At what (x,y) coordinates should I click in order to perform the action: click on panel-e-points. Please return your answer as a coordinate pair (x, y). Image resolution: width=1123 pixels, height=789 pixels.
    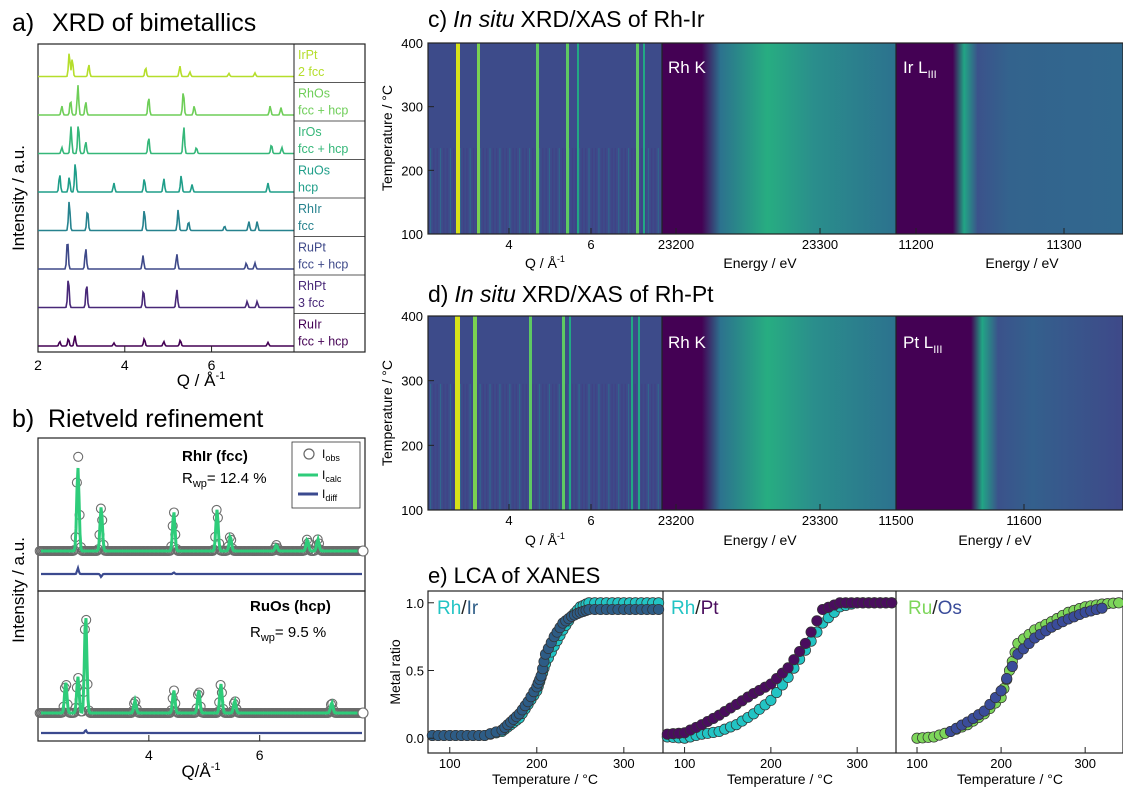
    Looking at the image, I should click on (774, 670).